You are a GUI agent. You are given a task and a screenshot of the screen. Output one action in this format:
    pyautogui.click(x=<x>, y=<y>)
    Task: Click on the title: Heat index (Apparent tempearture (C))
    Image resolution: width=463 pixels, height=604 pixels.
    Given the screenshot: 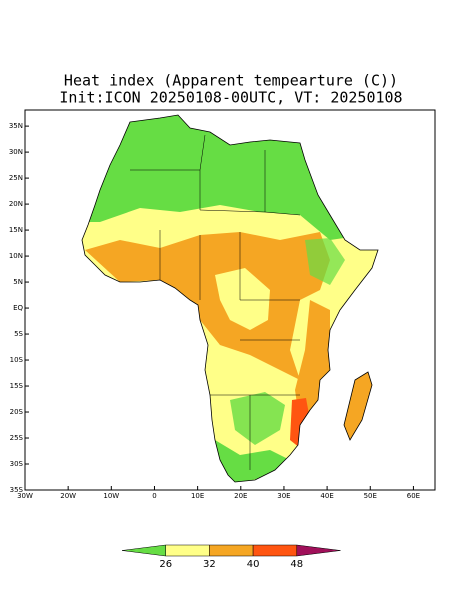 What is the action you would take?
    pyautogui.click(x=231, y=81)
    